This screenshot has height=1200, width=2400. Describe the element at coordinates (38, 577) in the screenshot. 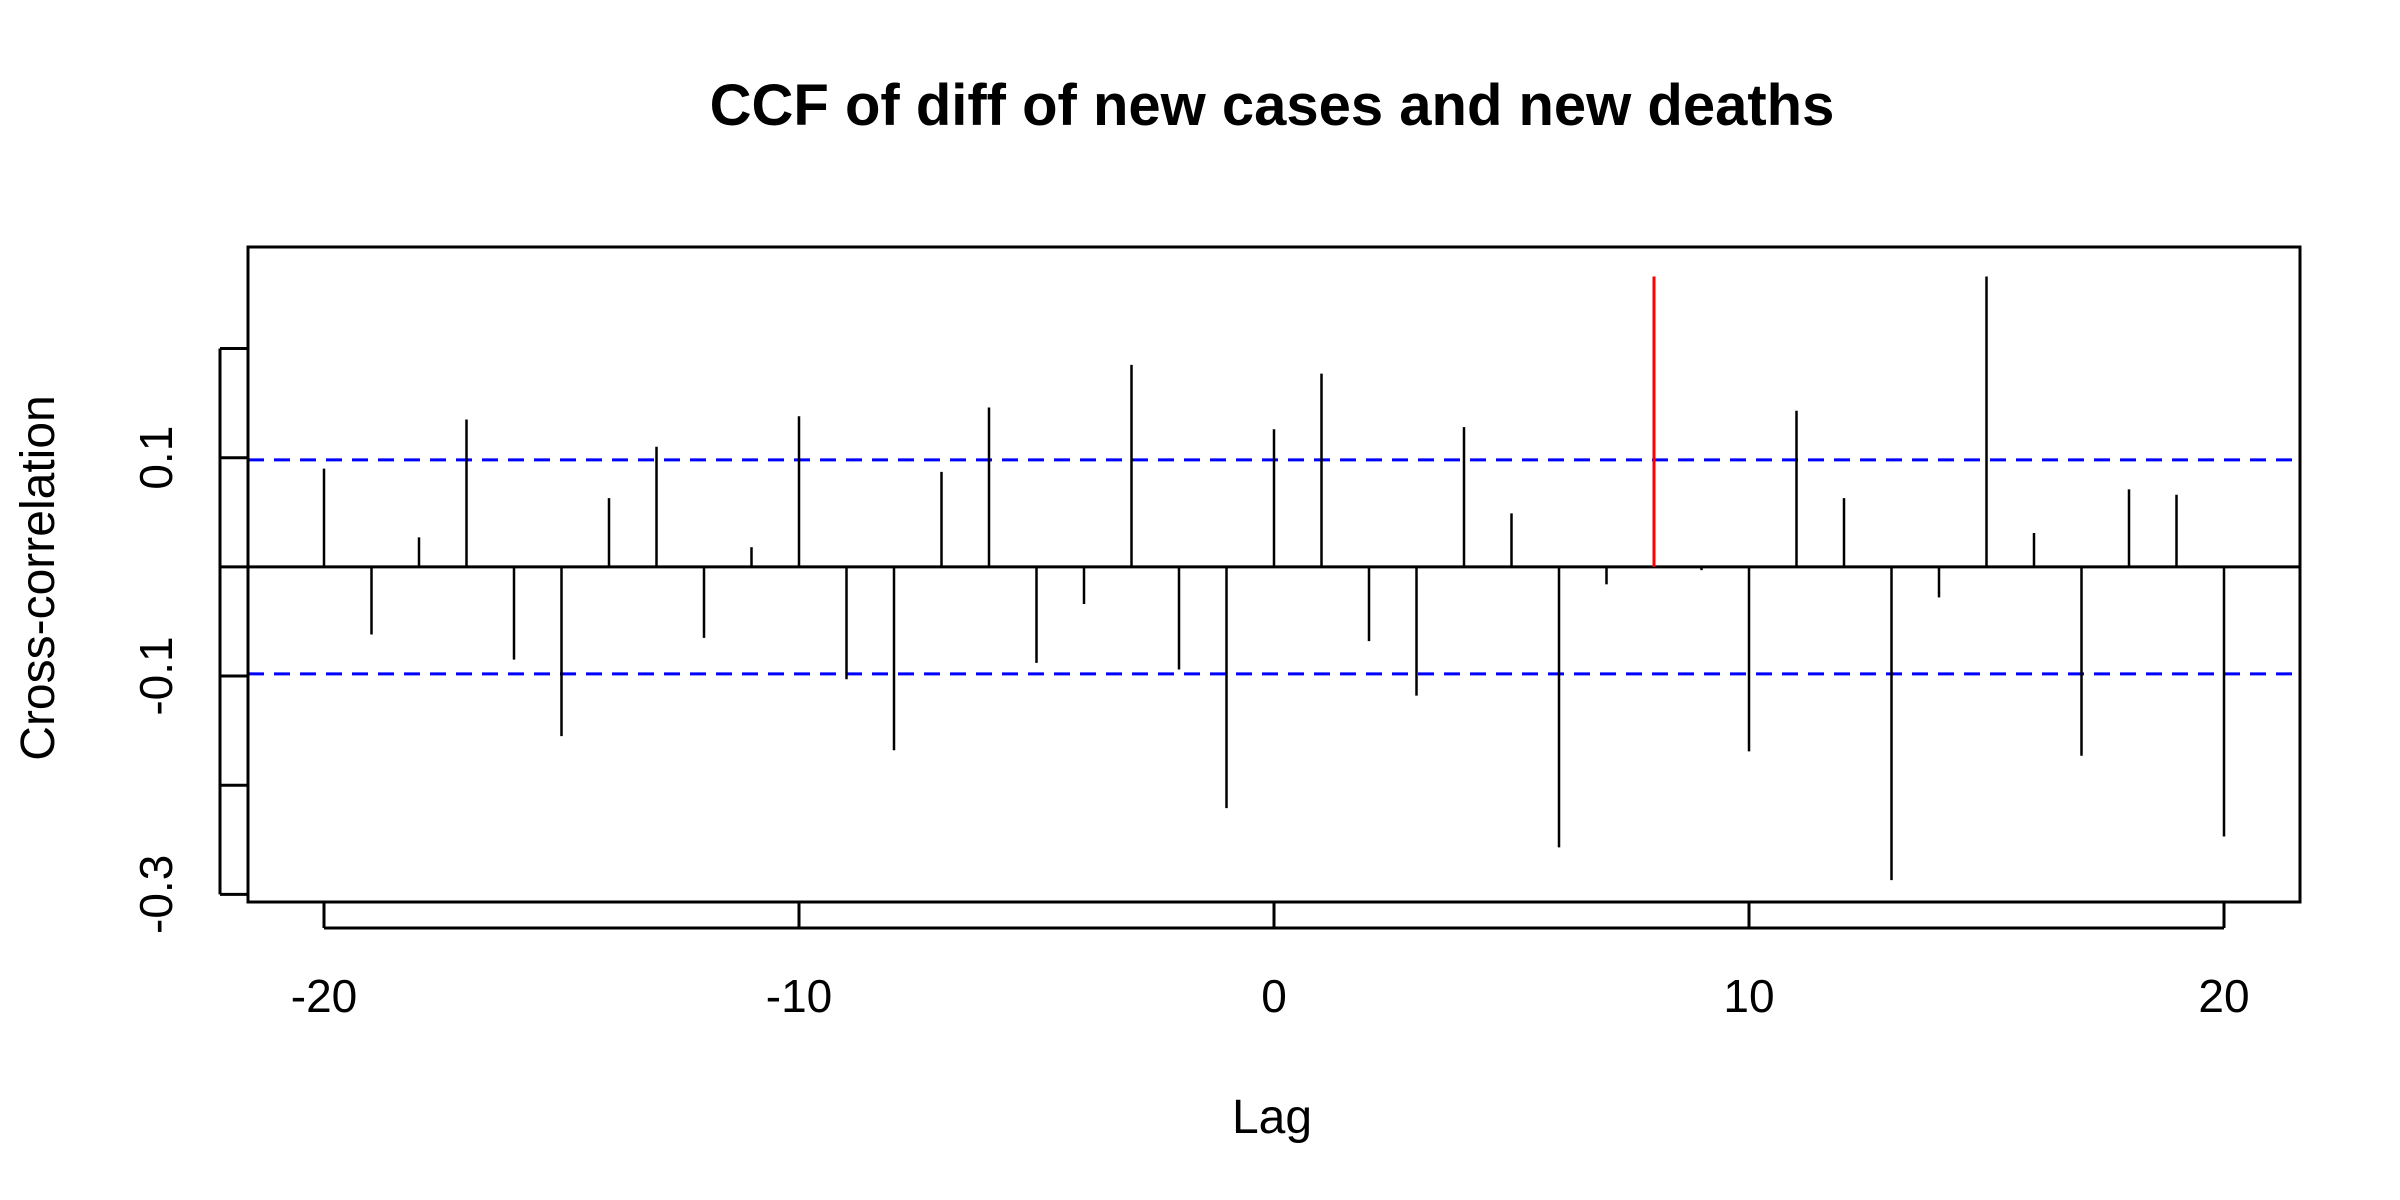

I see `y-axis-label: Cross-correlation` at that location.